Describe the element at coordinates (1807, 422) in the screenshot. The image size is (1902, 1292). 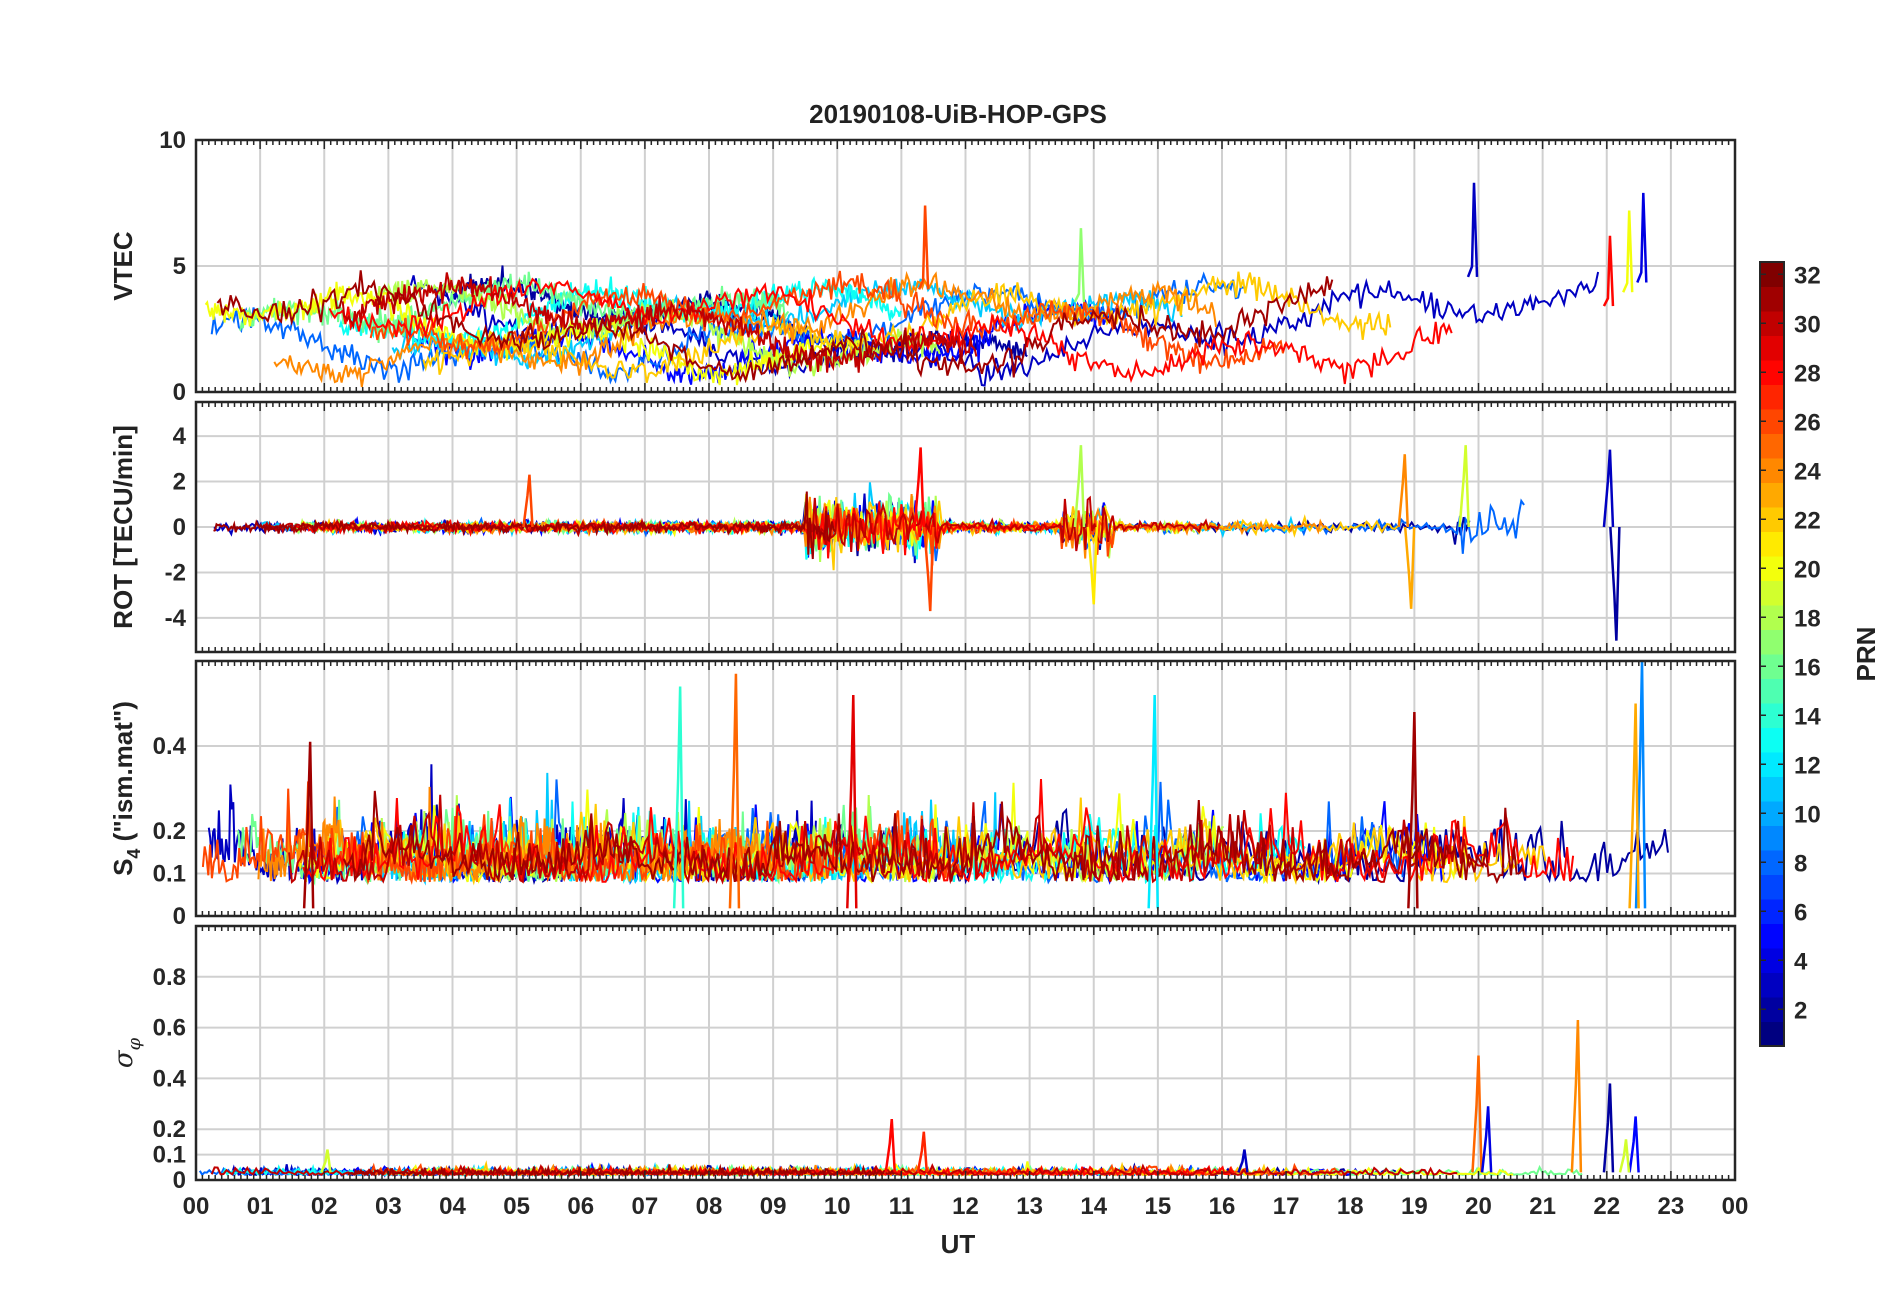
I see `colorbar-tick-label: 26` at that location.